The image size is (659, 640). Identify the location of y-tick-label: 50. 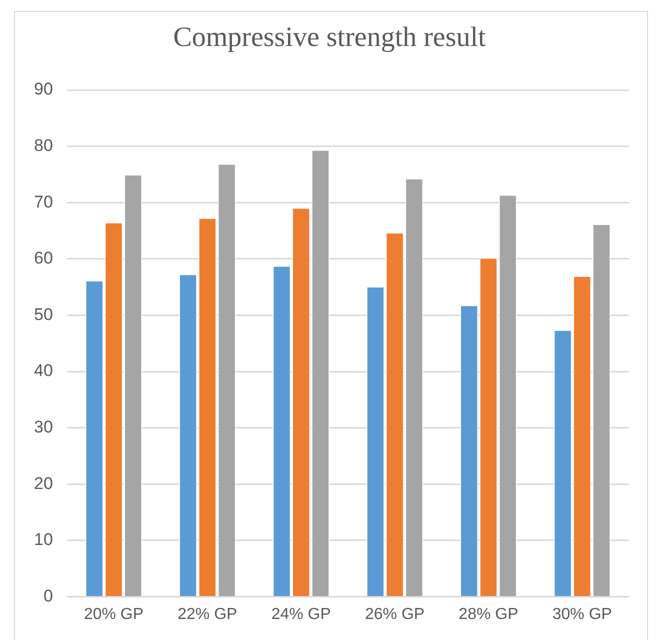
(43, 314).